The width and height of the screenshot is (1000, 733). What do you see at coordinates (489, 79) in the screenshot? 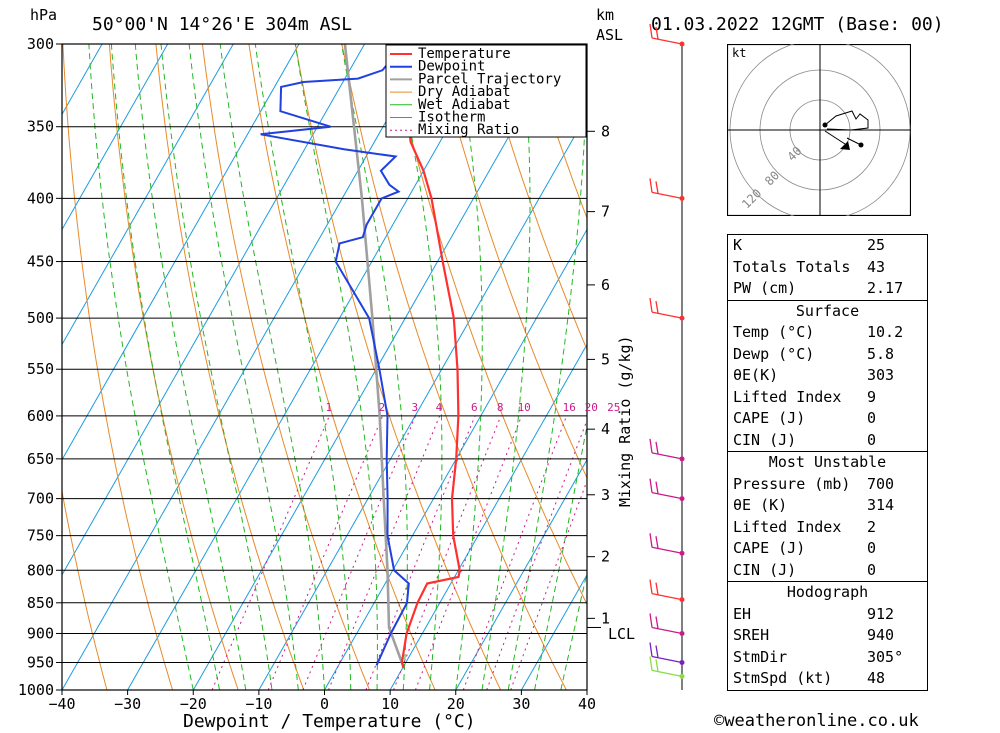
I see `legend-entry: Parcel Trajectory` at bounding box center [489, 79].